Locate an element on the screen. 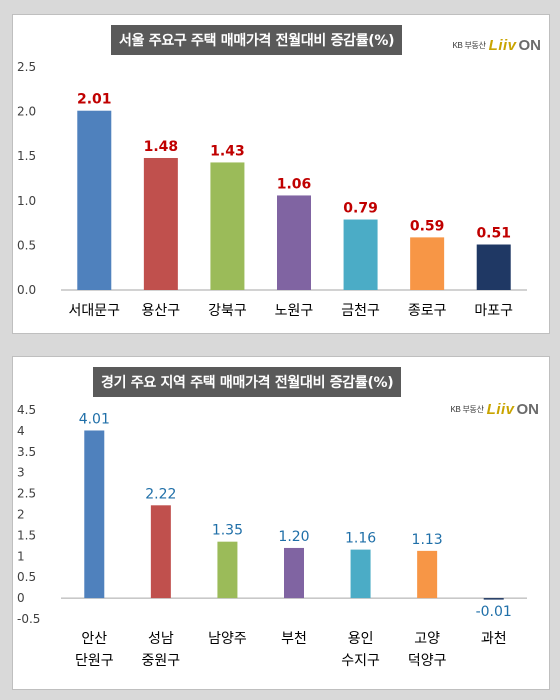  x-category-label: 용인 is located at coordinates (361, 639).